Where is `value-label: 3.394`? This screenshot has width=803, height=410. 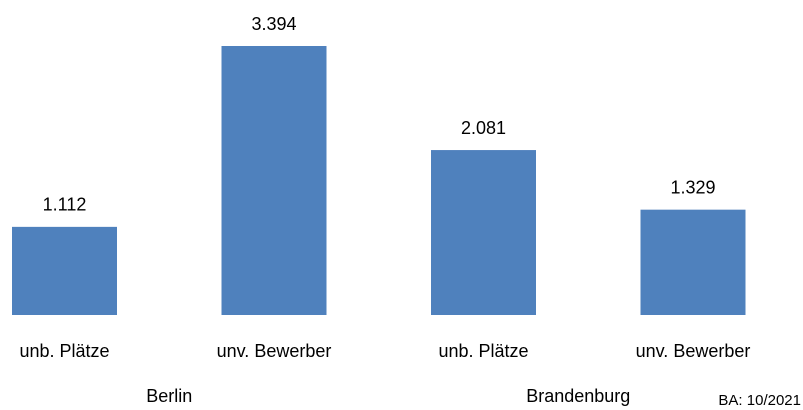
value-label: 3.394 is located at coordinates (273, 24).